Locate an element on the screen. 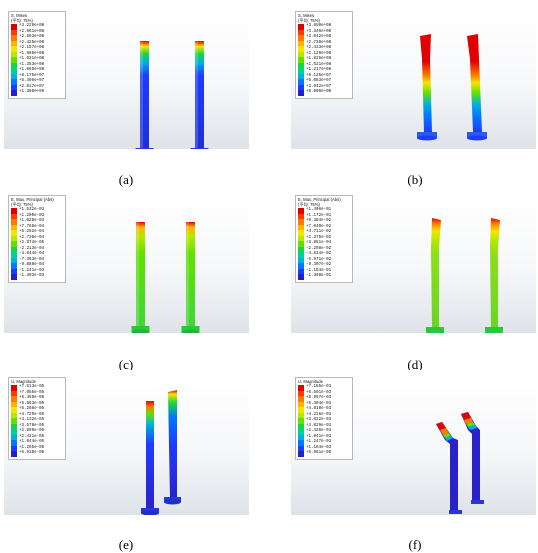 This screenshot has height=553, width=538. legend-row: +2.961e+08 is located at coordinates (37, 32).